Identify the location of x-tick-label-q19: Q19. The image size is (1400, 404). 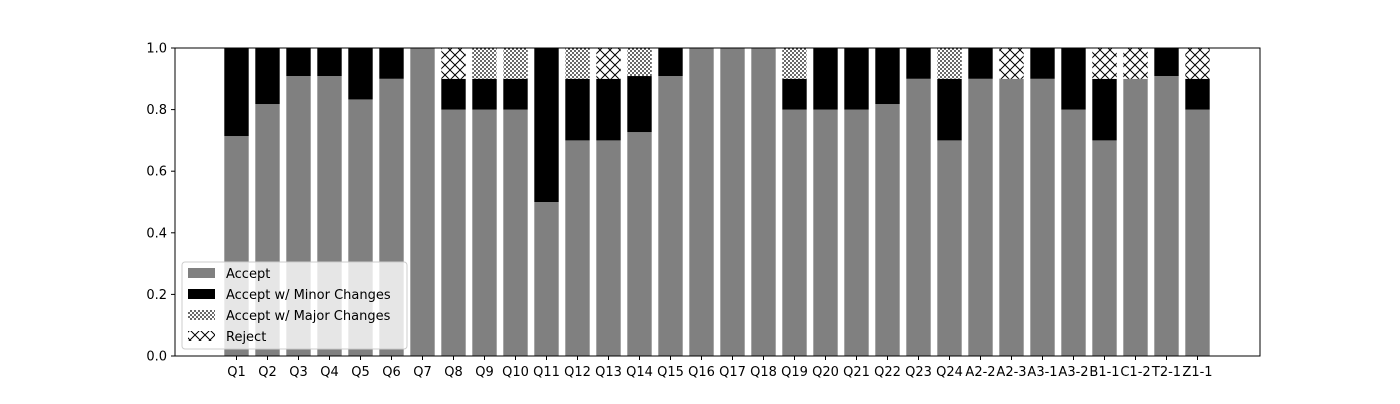
(794, 372).